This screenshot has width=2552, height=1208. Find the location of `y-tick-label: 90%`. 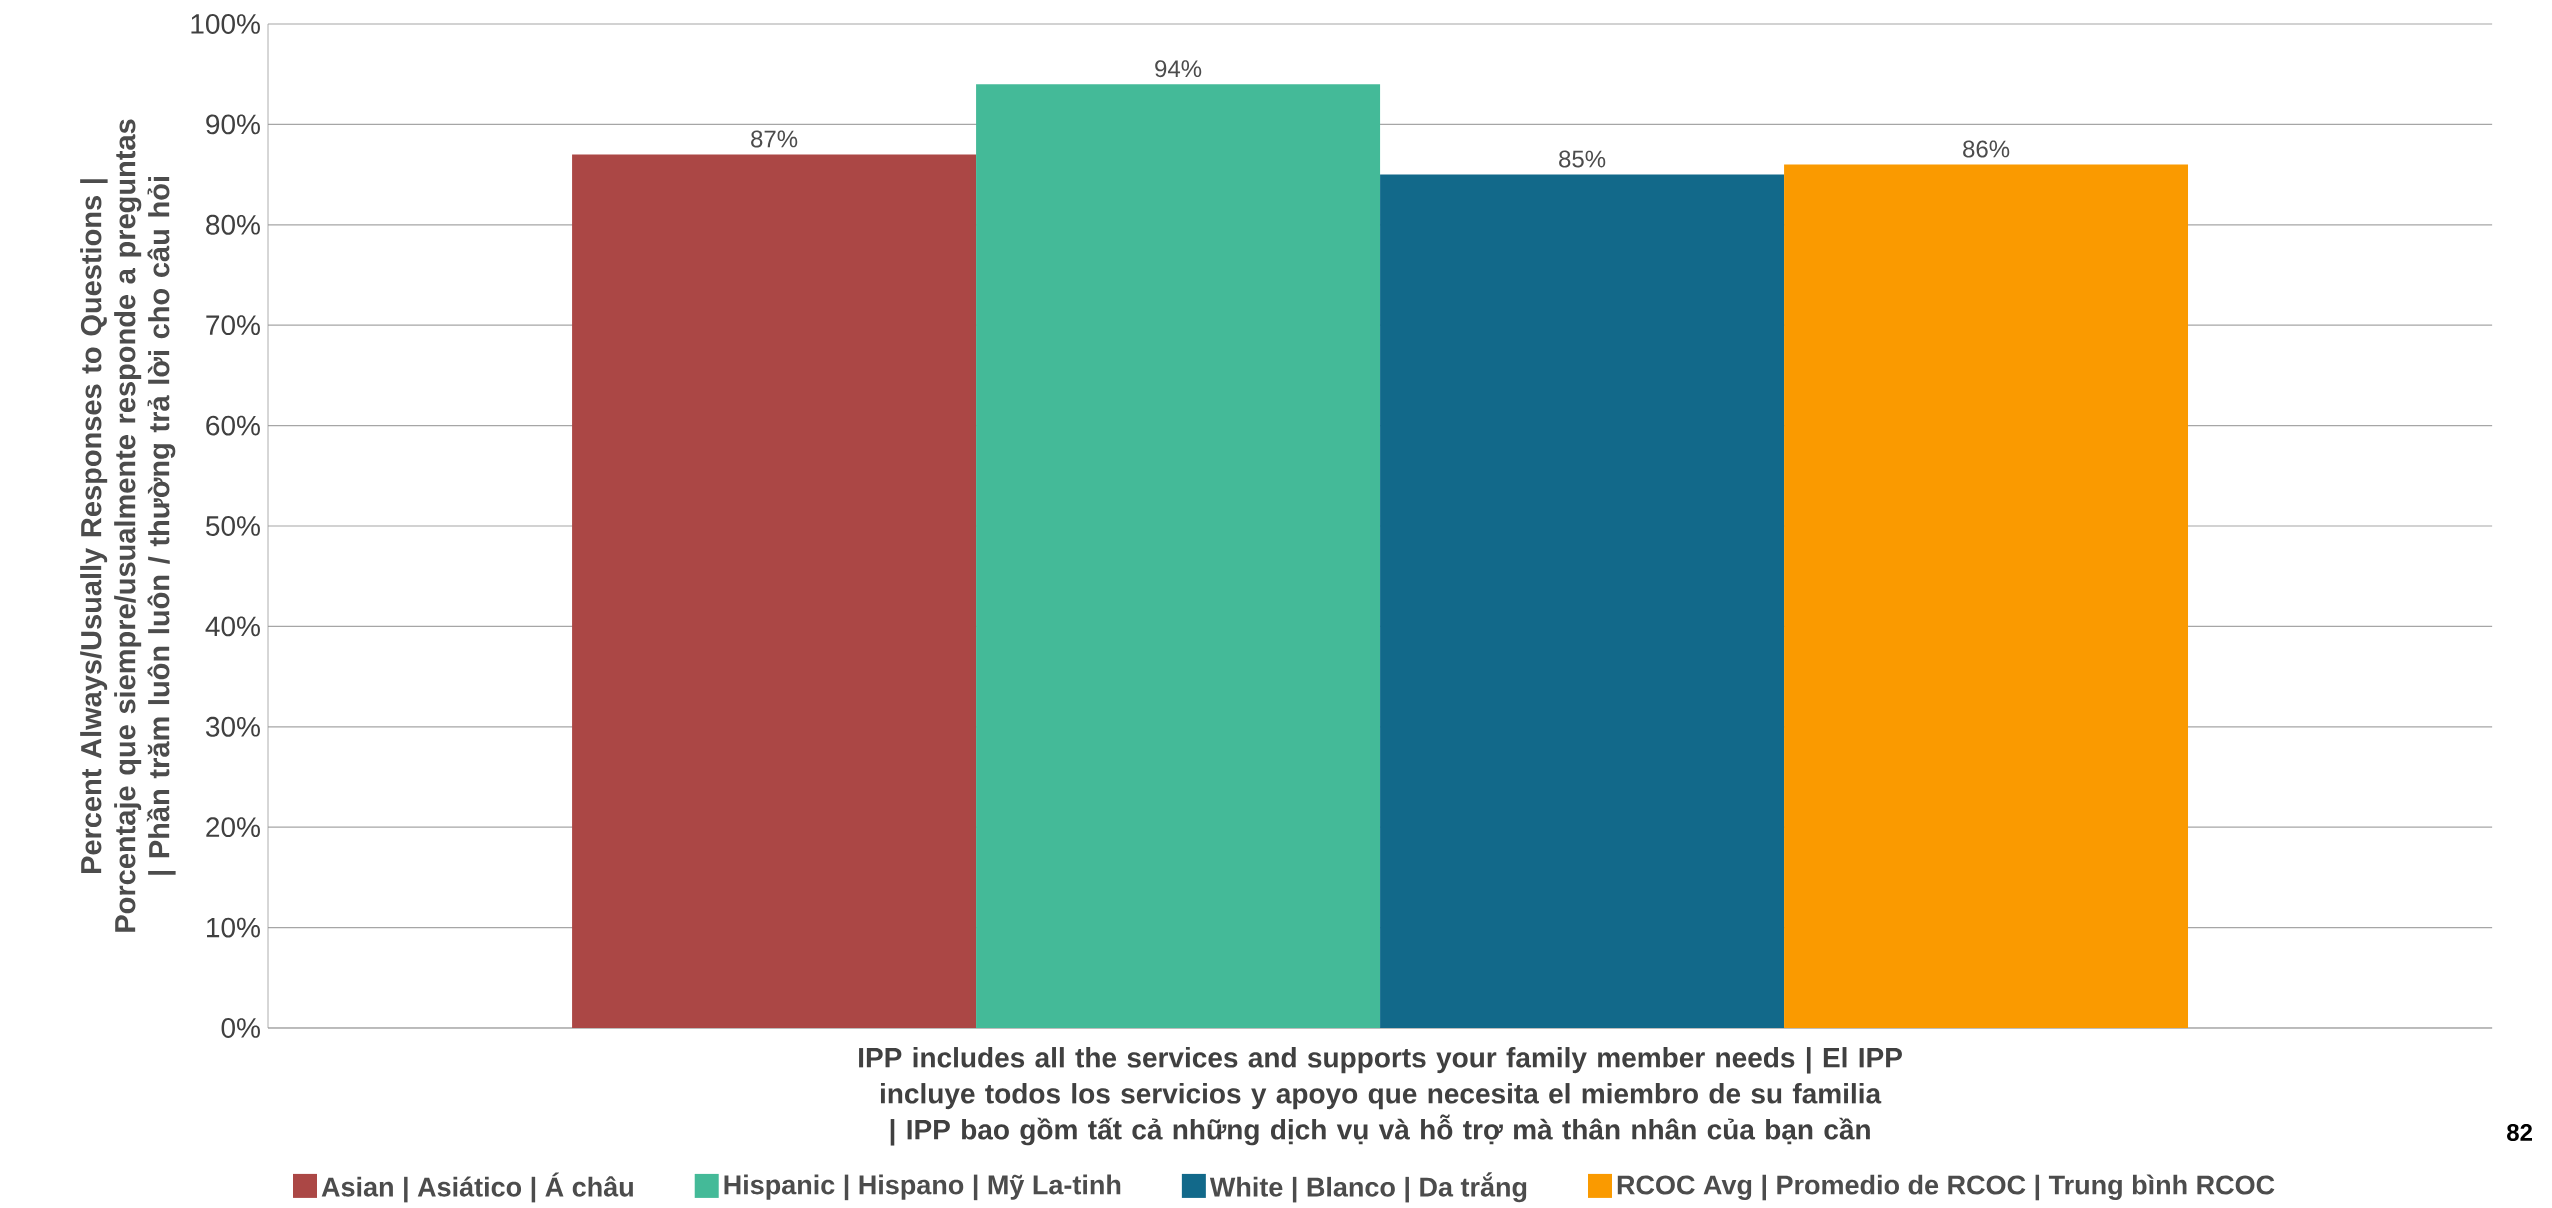

y-tick-label: 90% is located at coordinates (233, 124).